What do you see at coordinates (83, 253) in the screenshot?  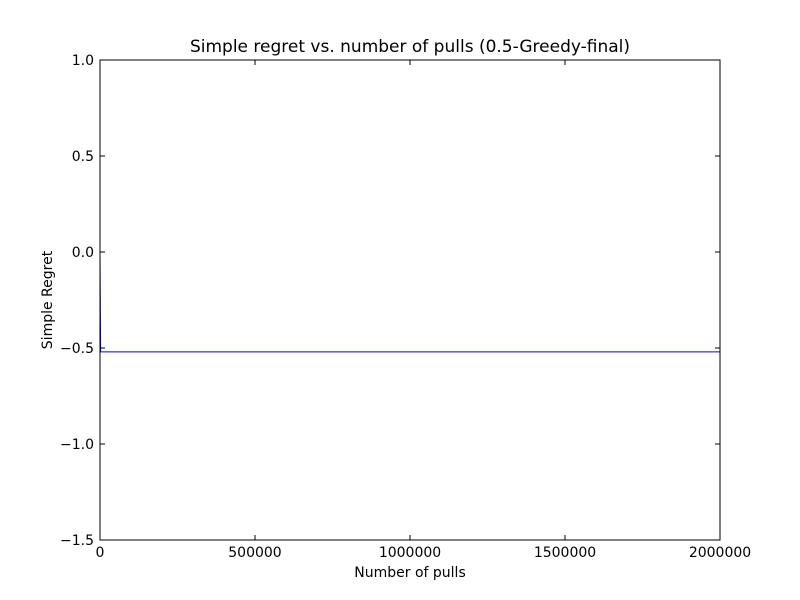 I see `y-tick-label: 0.0` at bounding box center [83, 253].